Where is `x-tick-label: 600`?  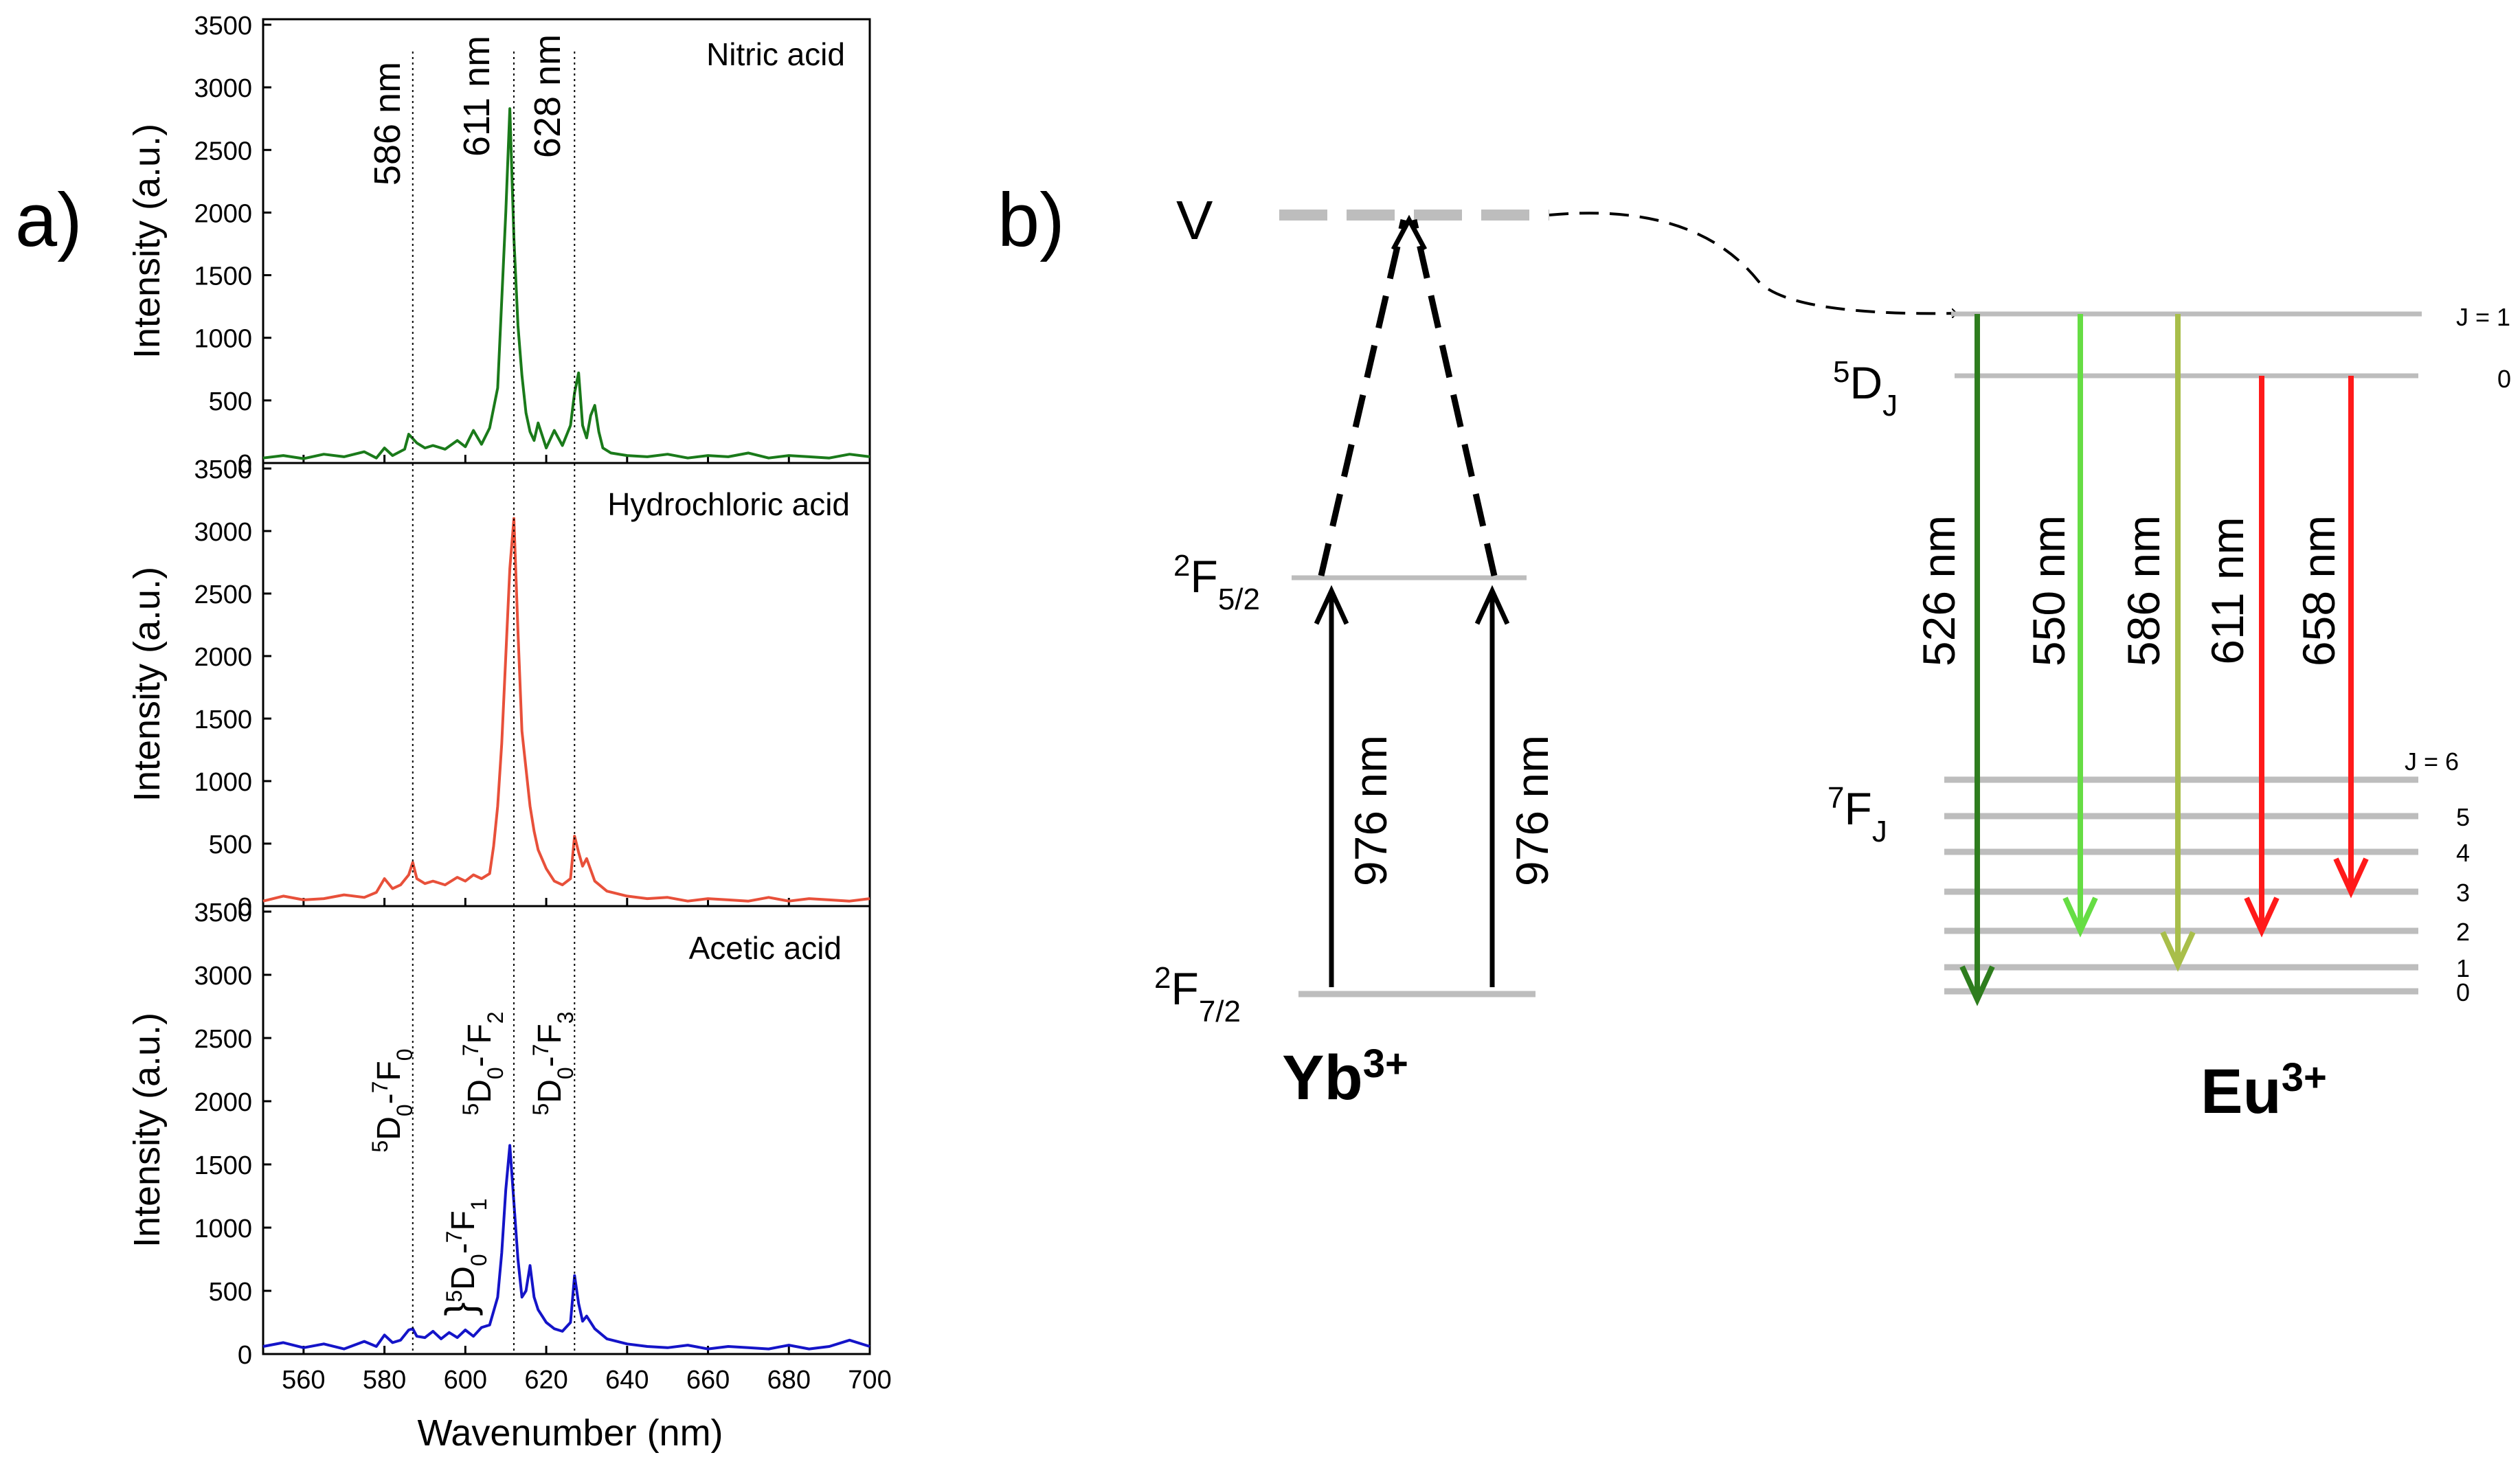
x-tick-label: 600 is located at coordinates (466, 1380).